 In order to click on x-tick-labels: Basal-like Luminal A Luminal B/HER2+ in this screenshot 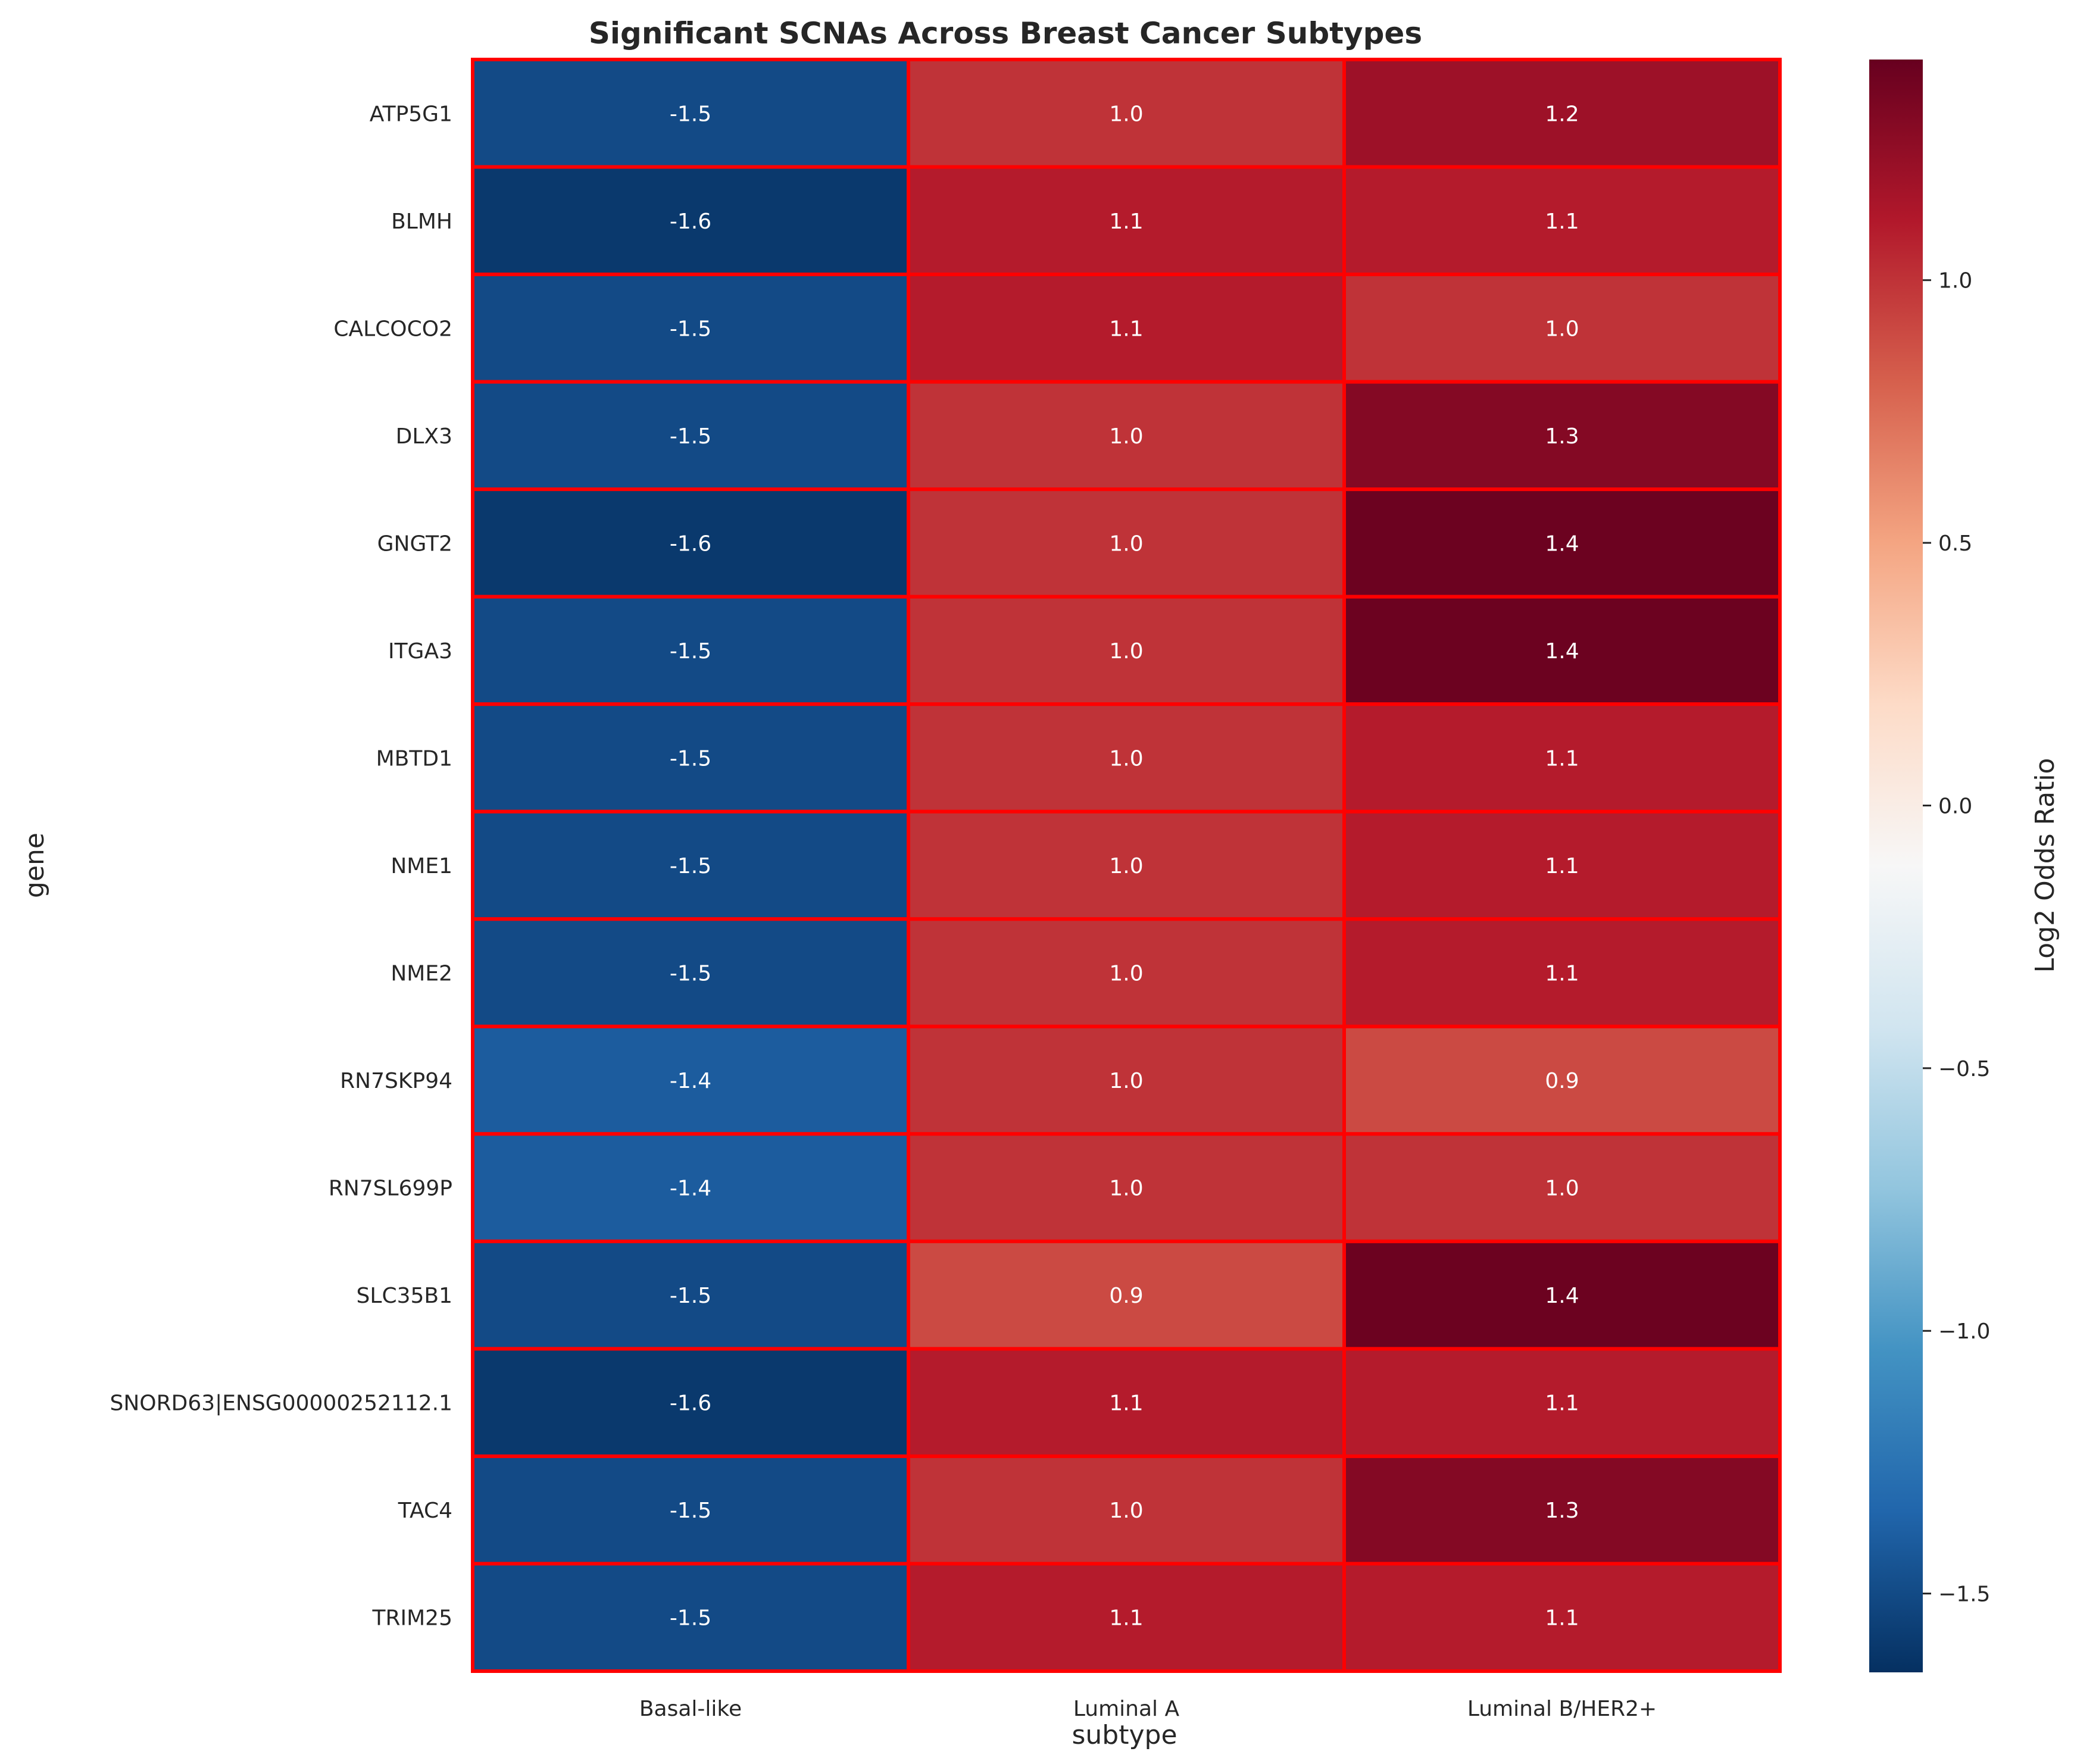, I will do `click(1148, 1709)`.